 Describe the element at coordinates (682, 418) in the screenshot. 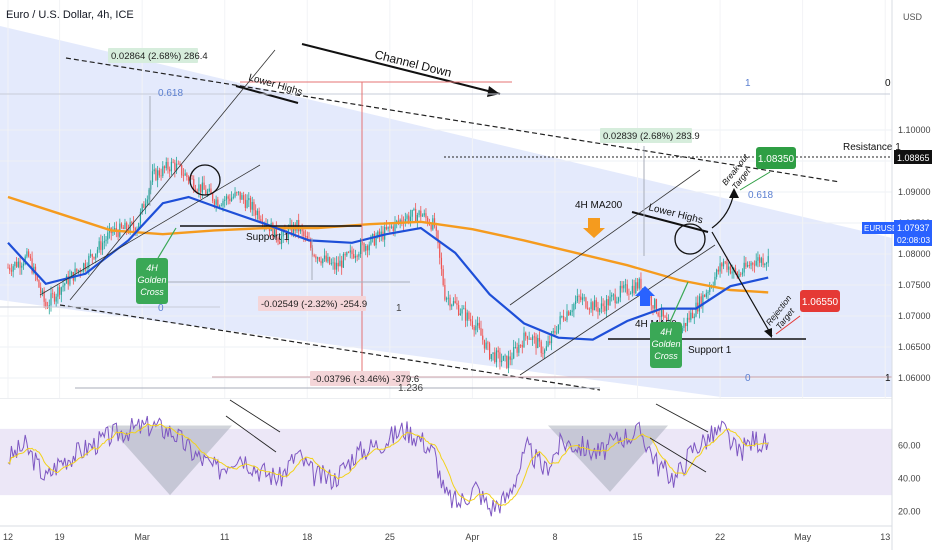

I see `rsi-trend-2a` at that location.